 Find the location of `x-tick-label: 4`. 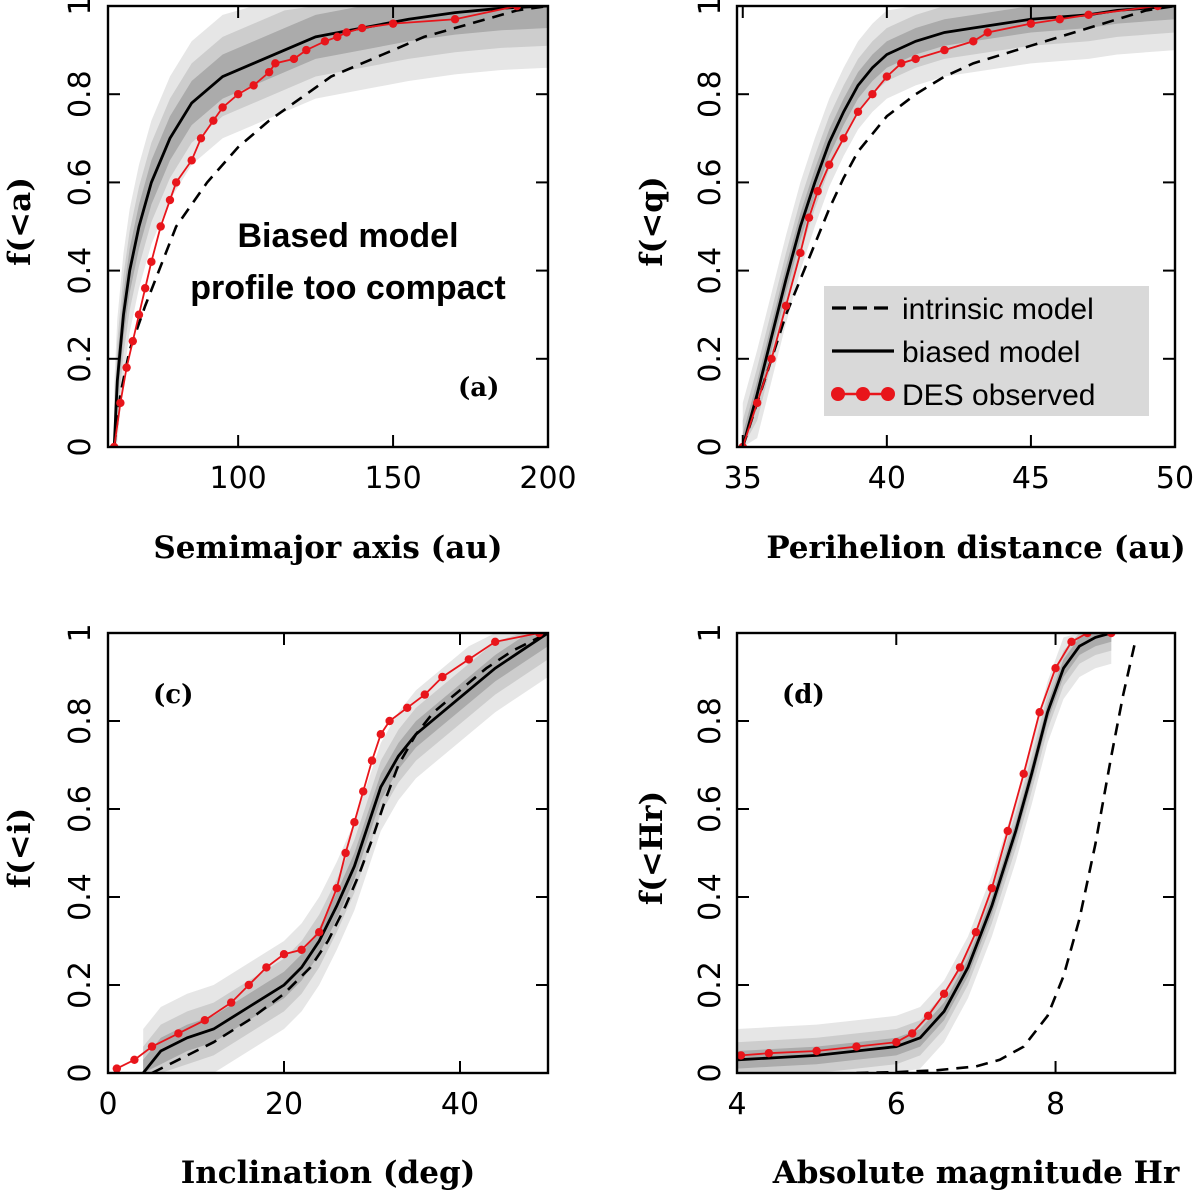

x-tick-label: 4 is located at coordinates (736, 1104).